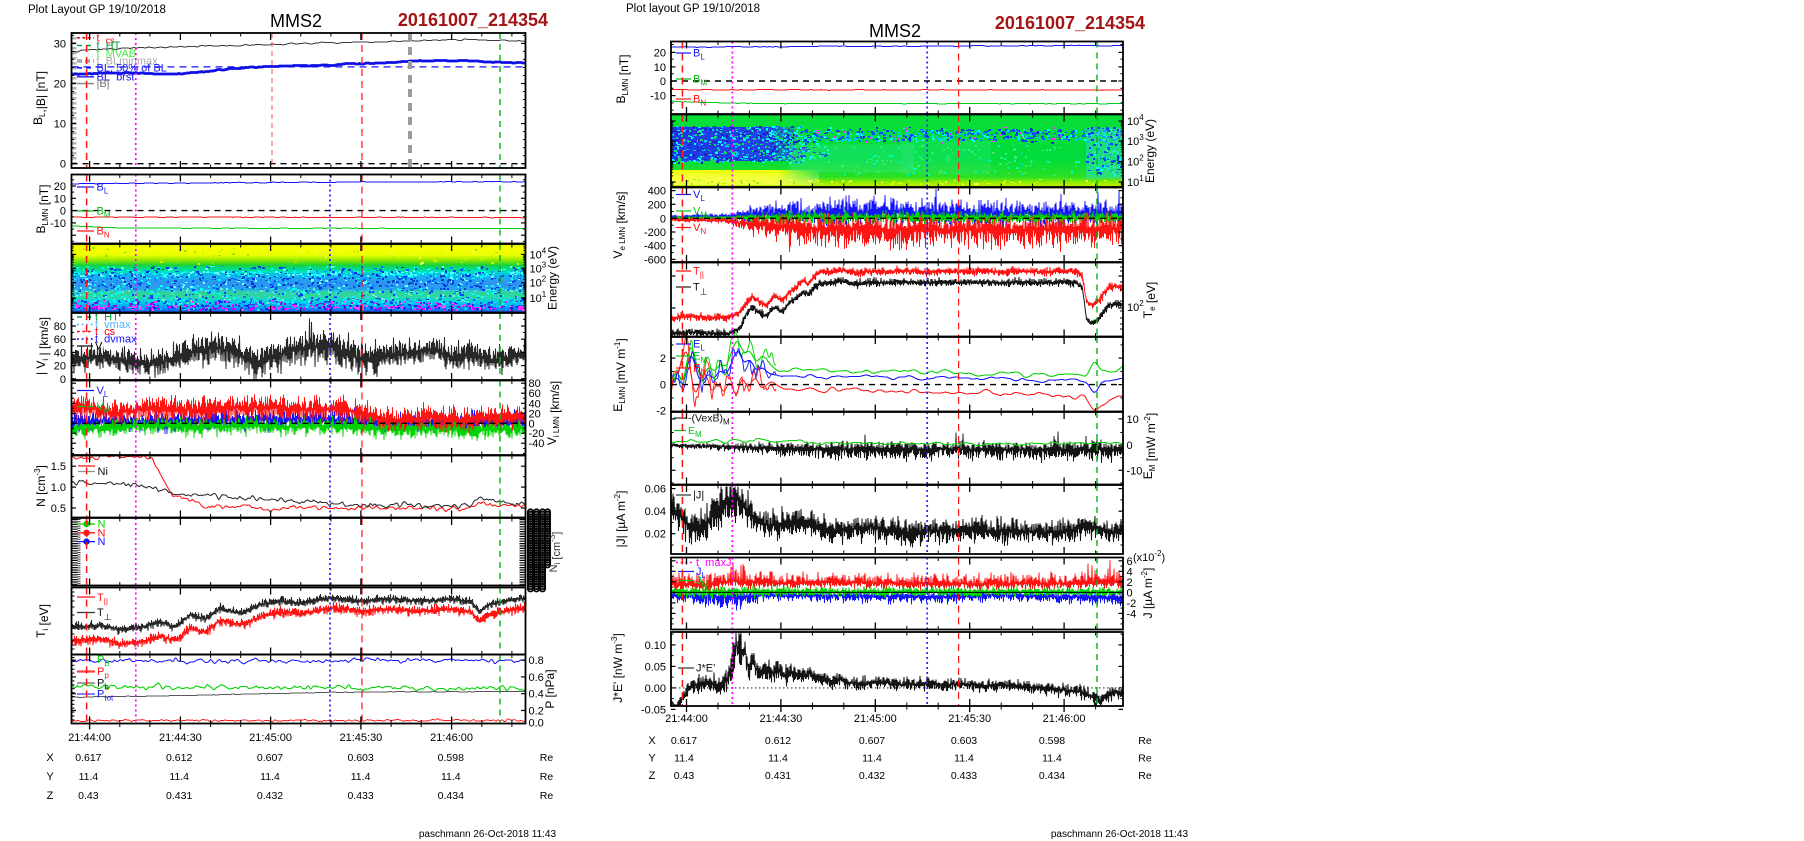 This screenshot has height=841, width=1804. I want to click on svg-text: Plot layout GP 19/10/2018, so click(693, 9).